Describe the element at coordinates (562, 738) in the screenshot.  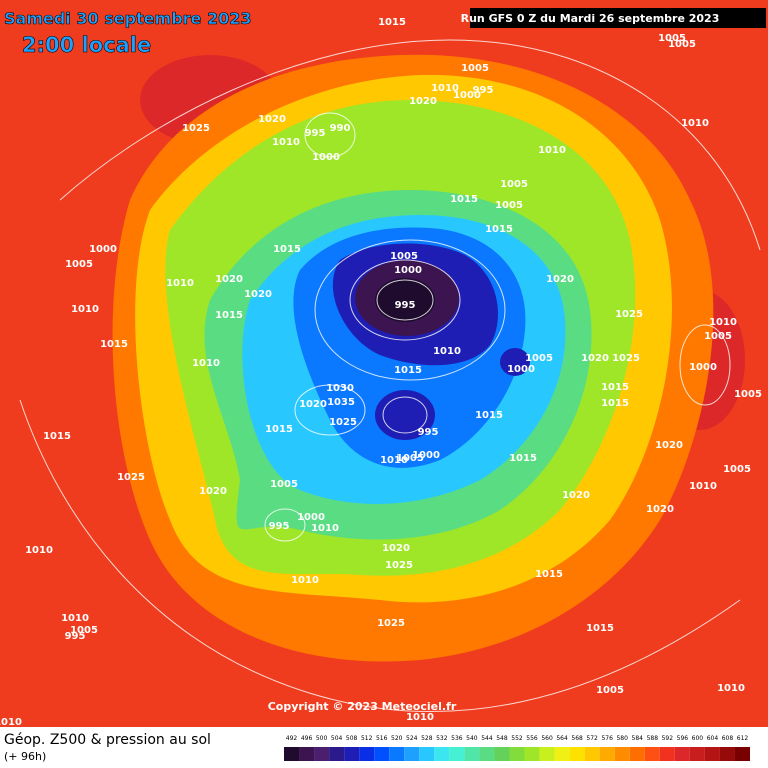
I see `legend-label: 564` at that location.